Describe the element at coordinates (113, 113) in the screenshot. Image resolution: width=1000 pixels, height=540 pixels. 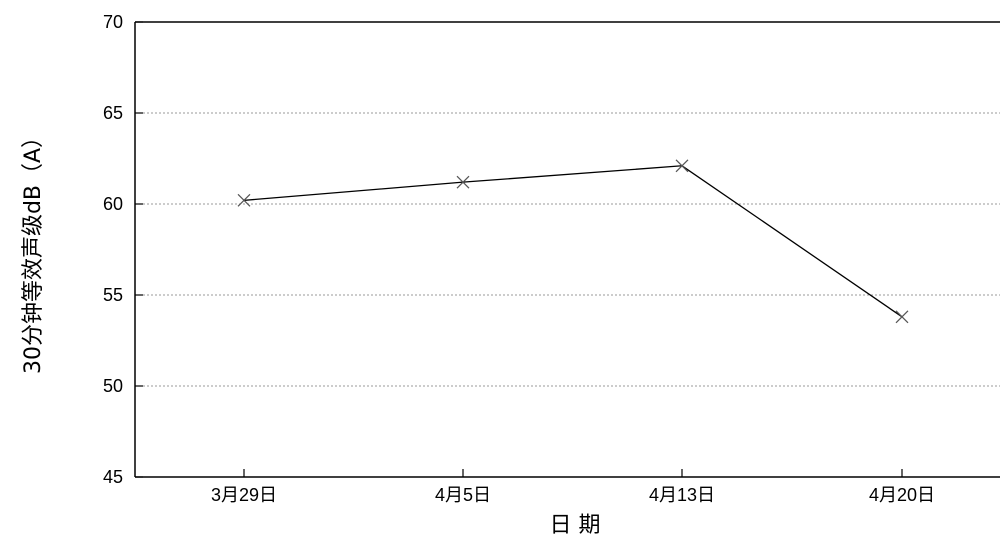
I see `y-tick-label: 65` at that location.